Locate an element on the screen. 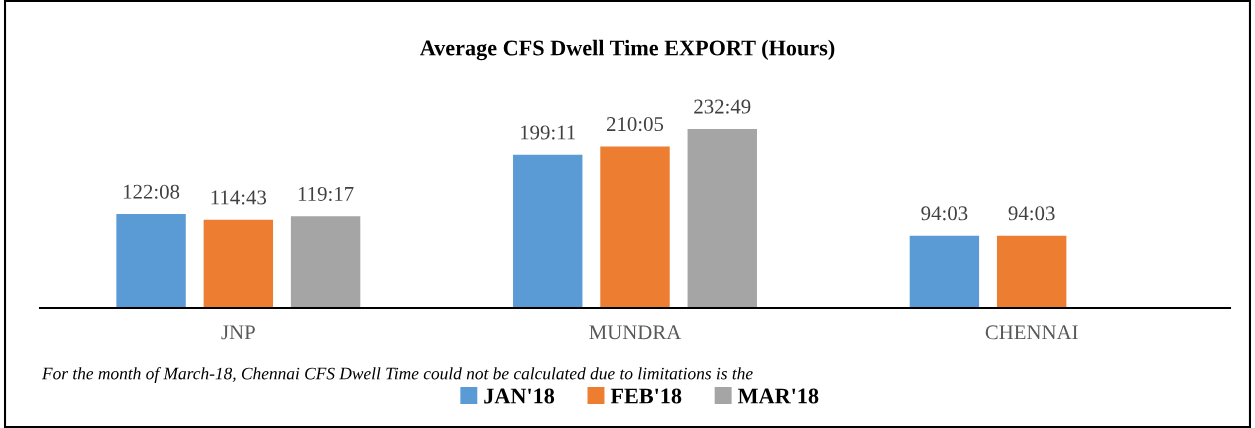 The height and width of the screenshot is (428, 1255). legend-label: FEB'18 is located at coordinates (646, 396).